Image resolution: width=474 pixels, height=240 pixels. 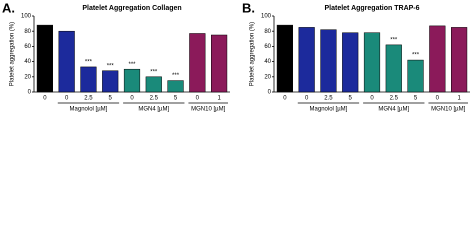 What do you see at coordinates (8, 7) in the screenshot?
I see `panel-label: A.` at bounding box center [8, 7].